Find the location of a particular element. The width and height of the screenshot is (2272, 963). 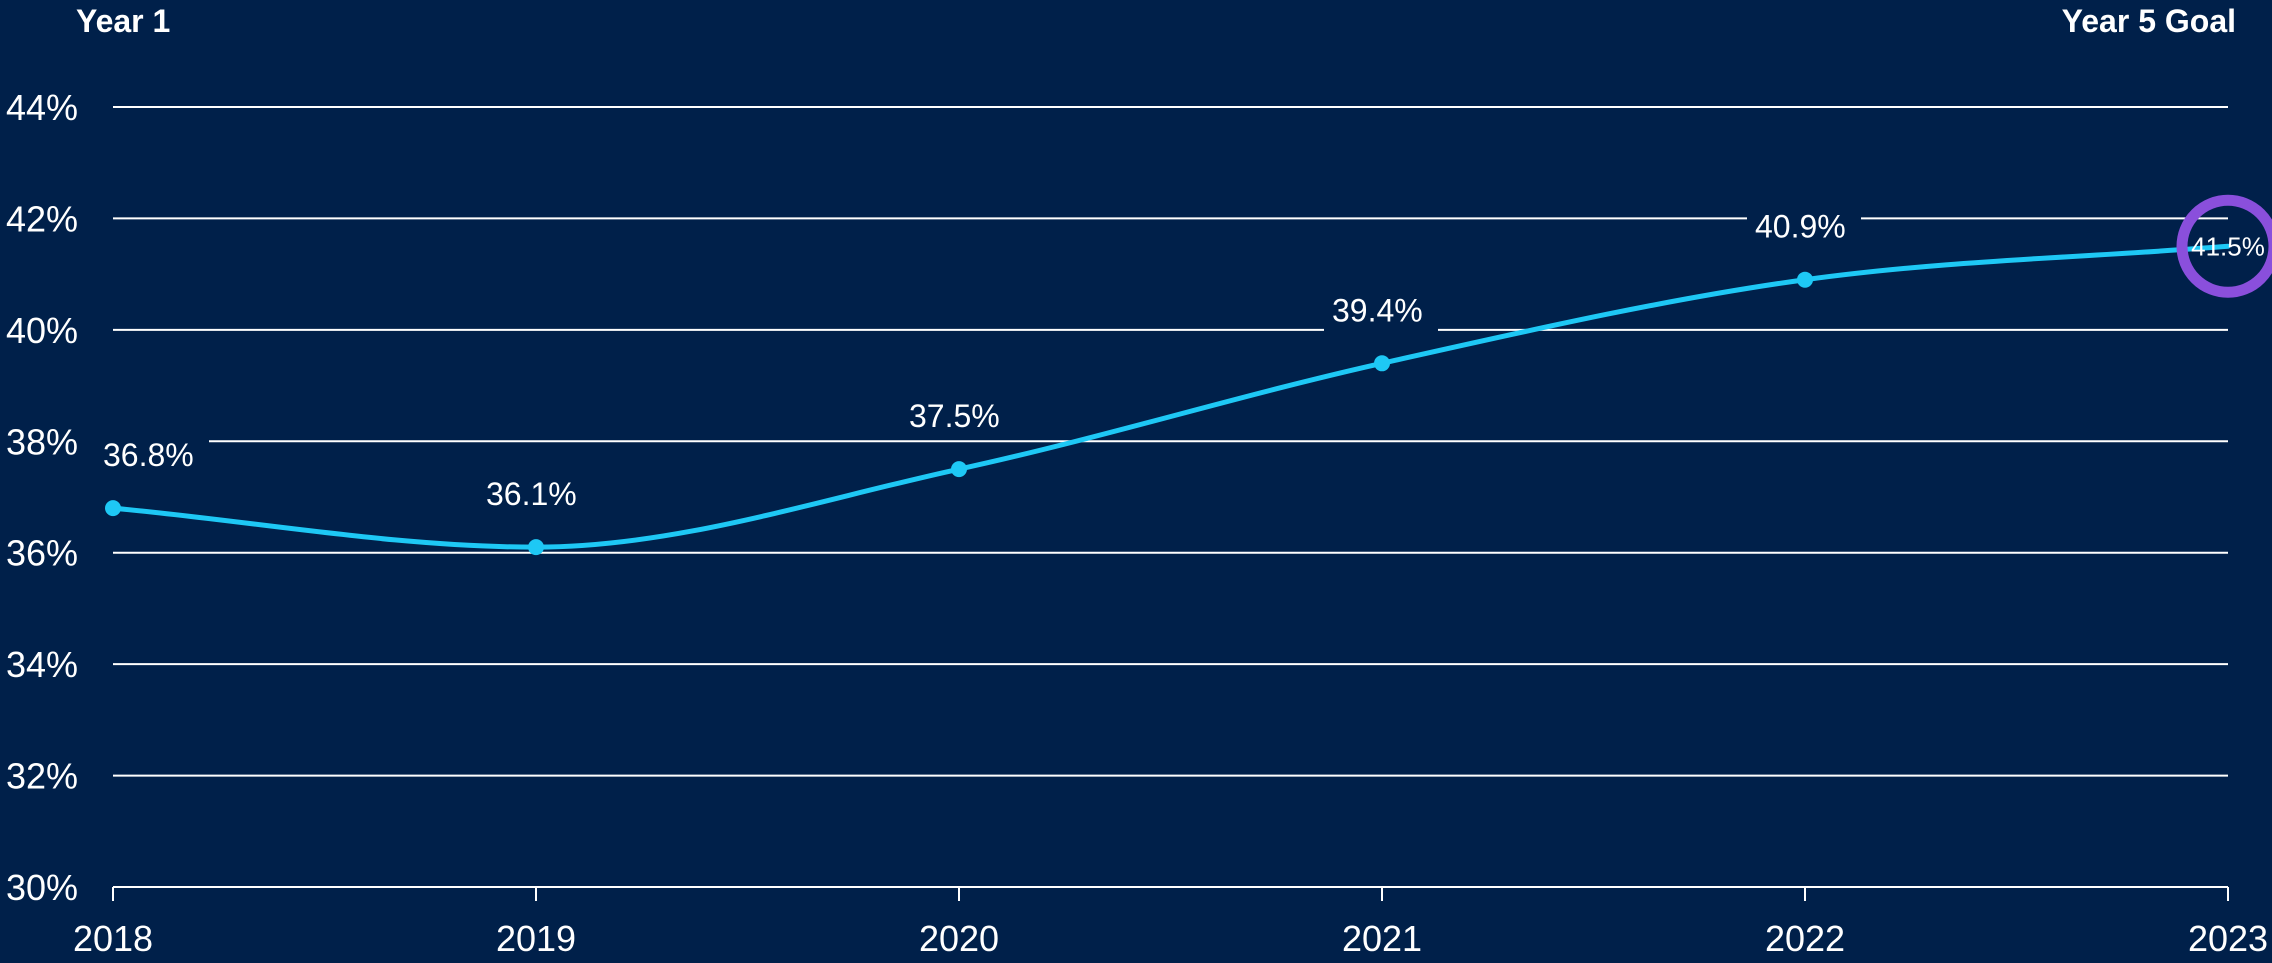

x-tick-label: 2020 is located at coordinates (959, 938).